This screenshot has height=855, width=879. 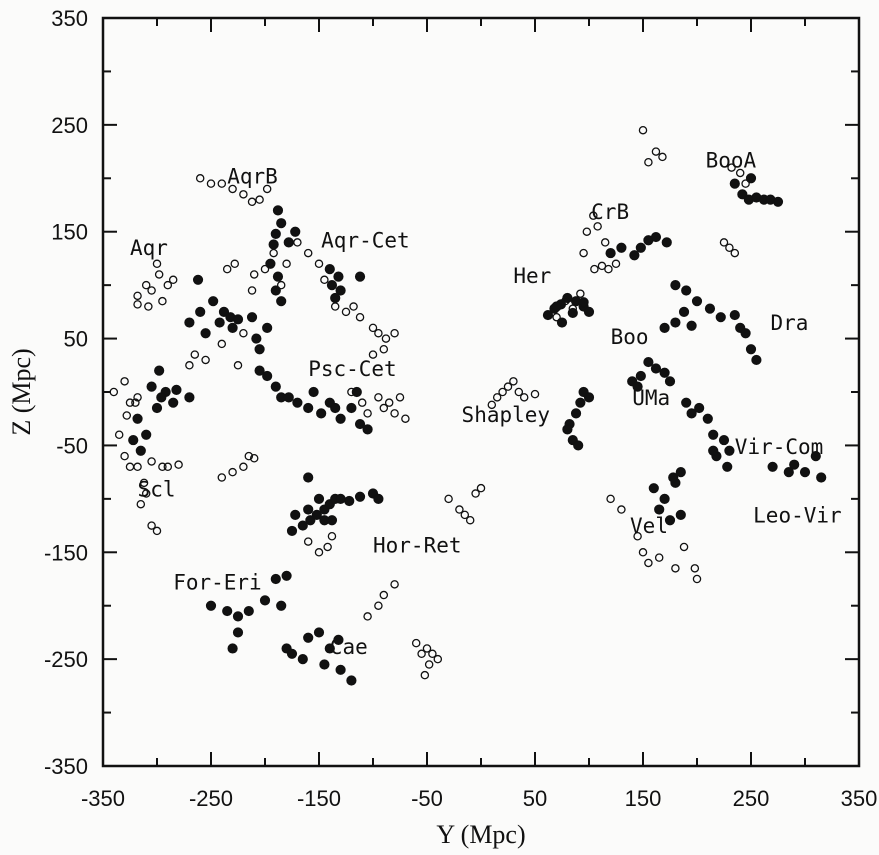 I want to click on y-tick-labels: 350 250 150 50 -50 -150 -250 -350, so click(x=66, y=392).